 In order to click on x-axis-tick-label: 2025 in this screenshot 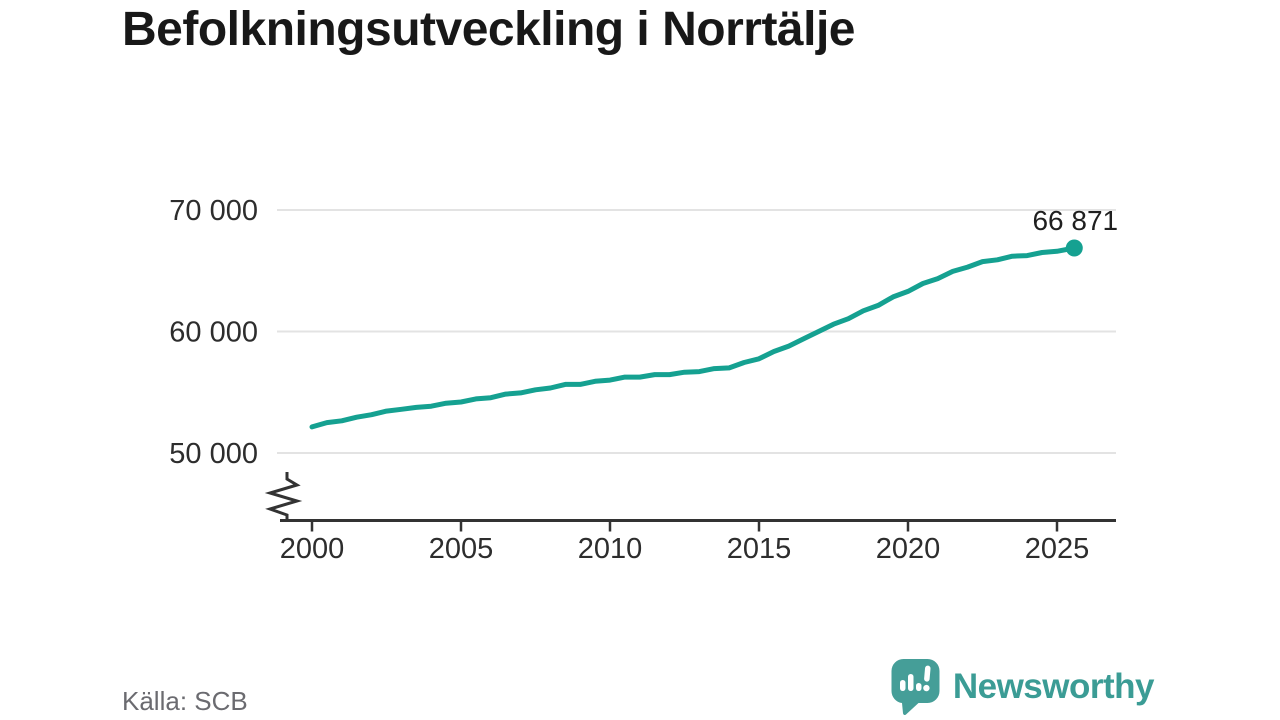, I will do `click(1057, 549)`.